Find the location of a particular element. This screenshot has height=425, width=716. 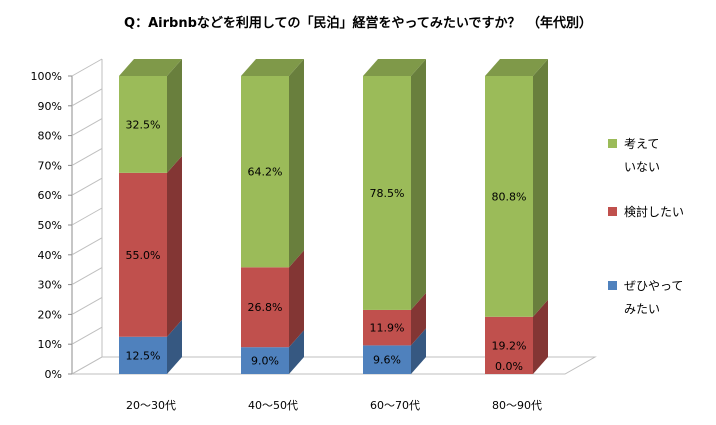

y-axis: 0% 10% 20% 30% 40% 50% 60% 70% 80% 90% 100% is located at coordinates (67, 219).